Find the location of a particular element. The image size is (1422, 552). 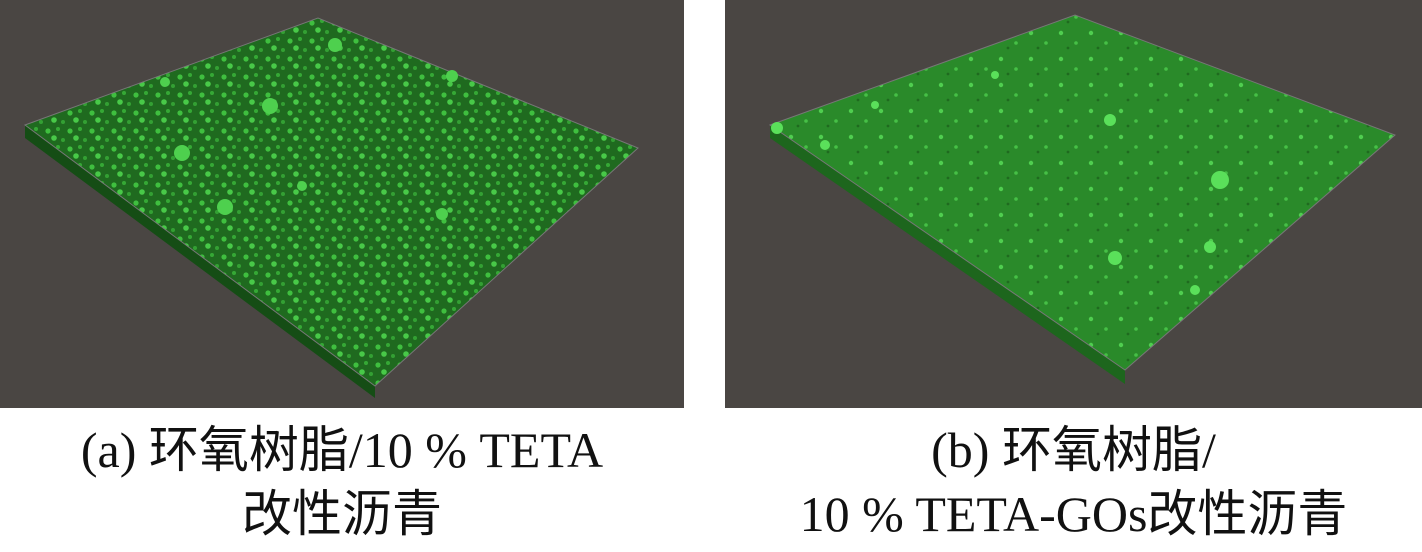

caption-line: (b) 环氧树脂/ is located at coordinates (1073, 450).